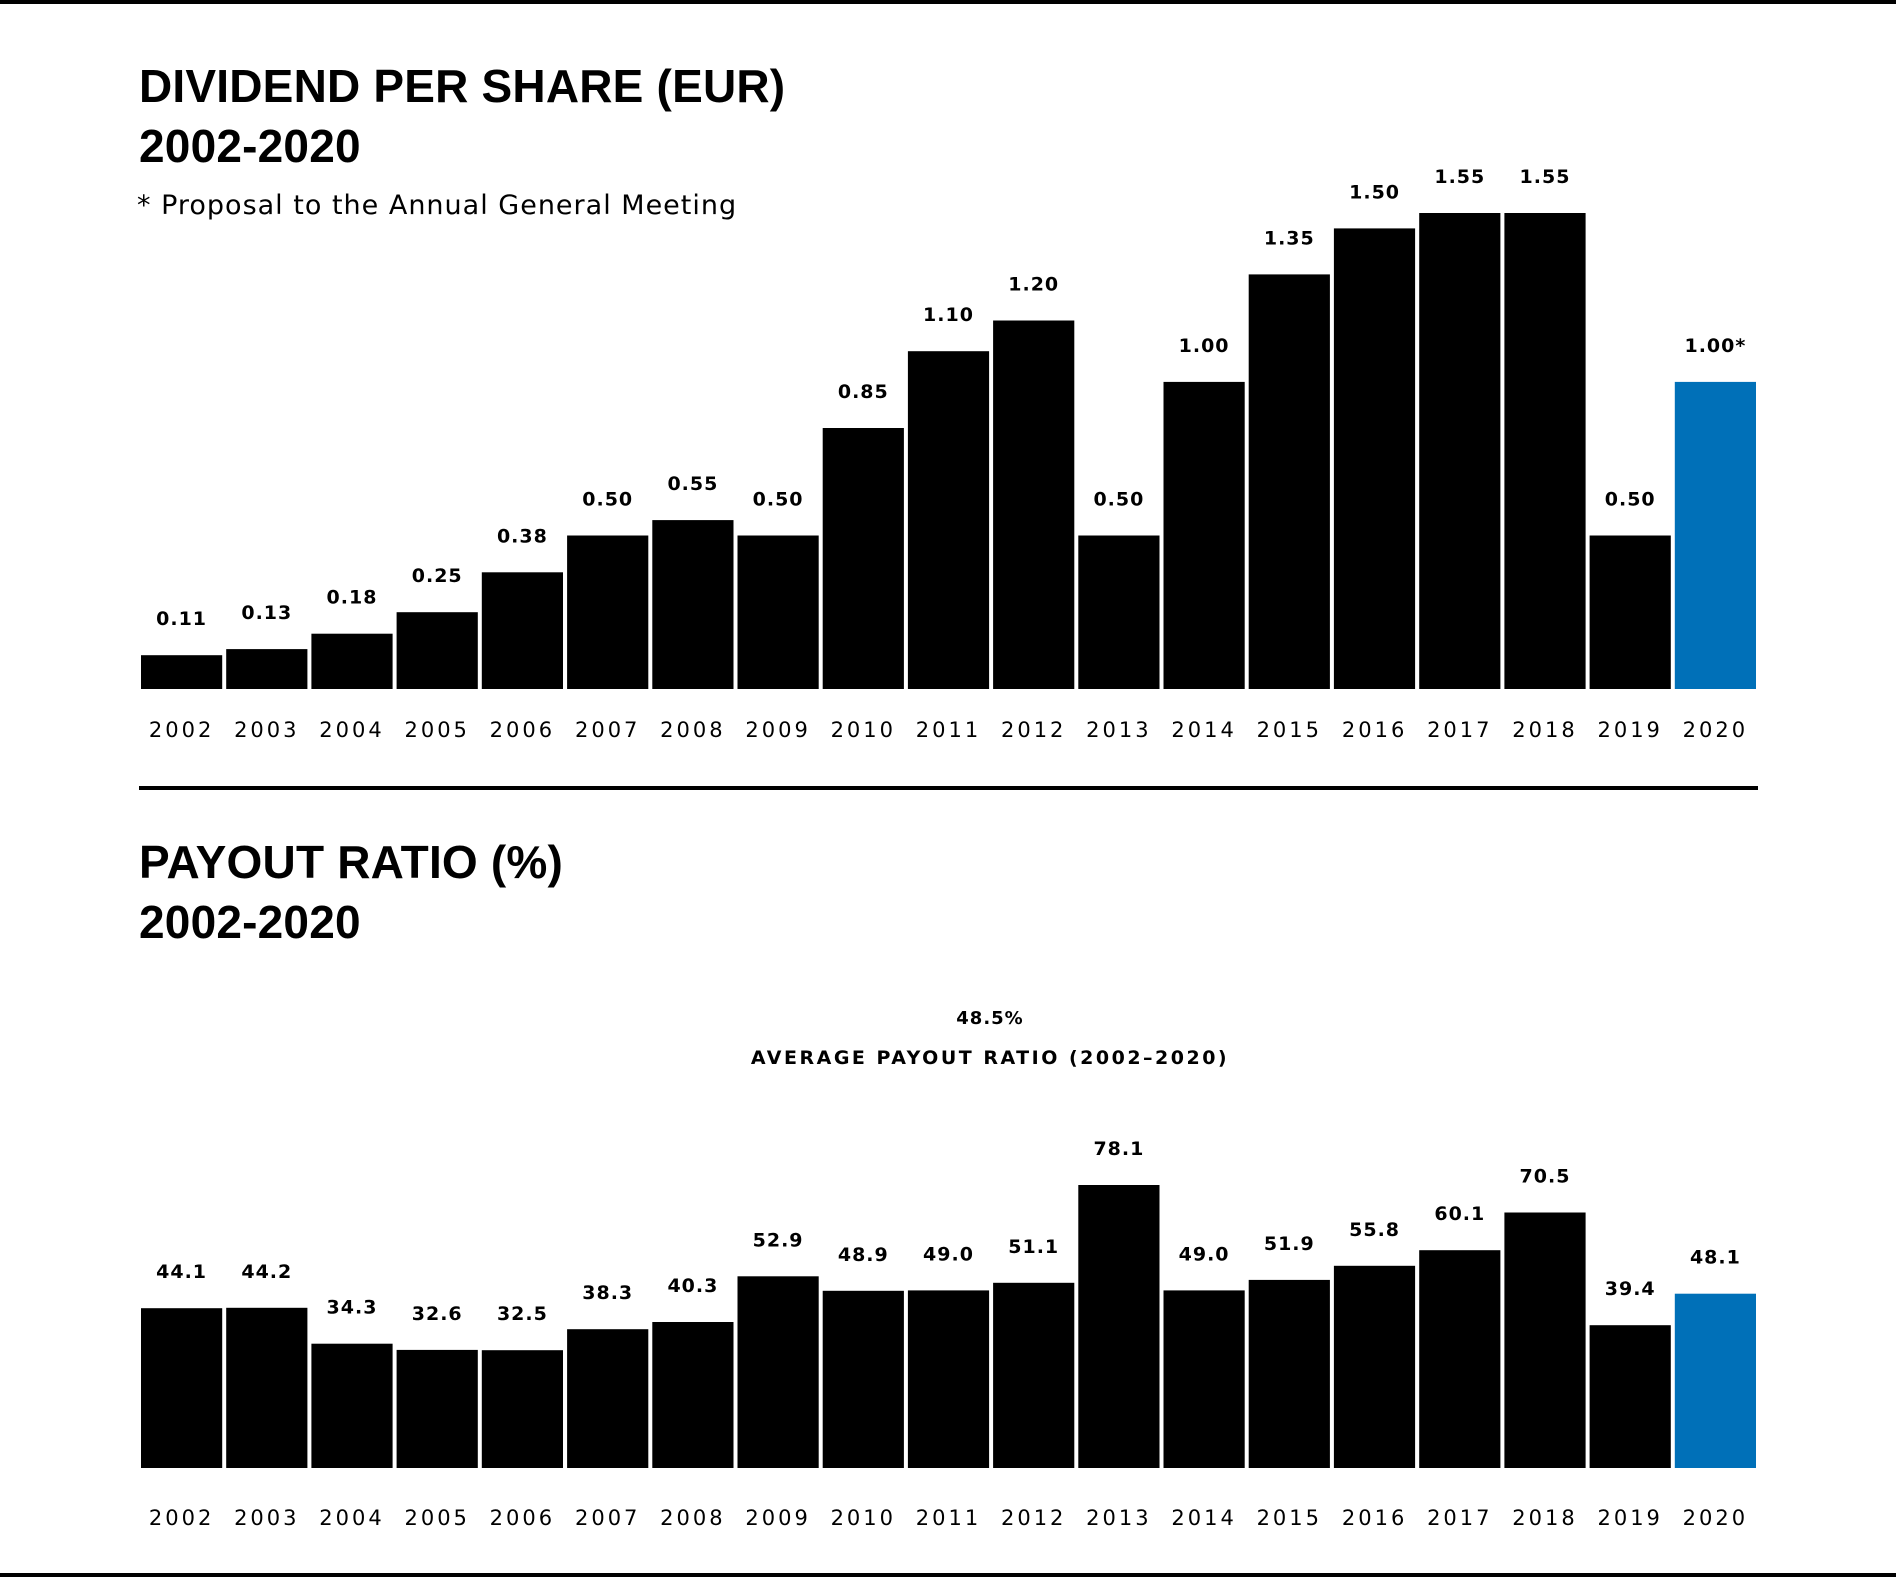 Image resolution: width=1896 pixels, height=1578 pixels. What do you see at coordinates (352, 598) in the screenshot?
I see `data-label-2004: 0.18` at bounding box center [352, 598].